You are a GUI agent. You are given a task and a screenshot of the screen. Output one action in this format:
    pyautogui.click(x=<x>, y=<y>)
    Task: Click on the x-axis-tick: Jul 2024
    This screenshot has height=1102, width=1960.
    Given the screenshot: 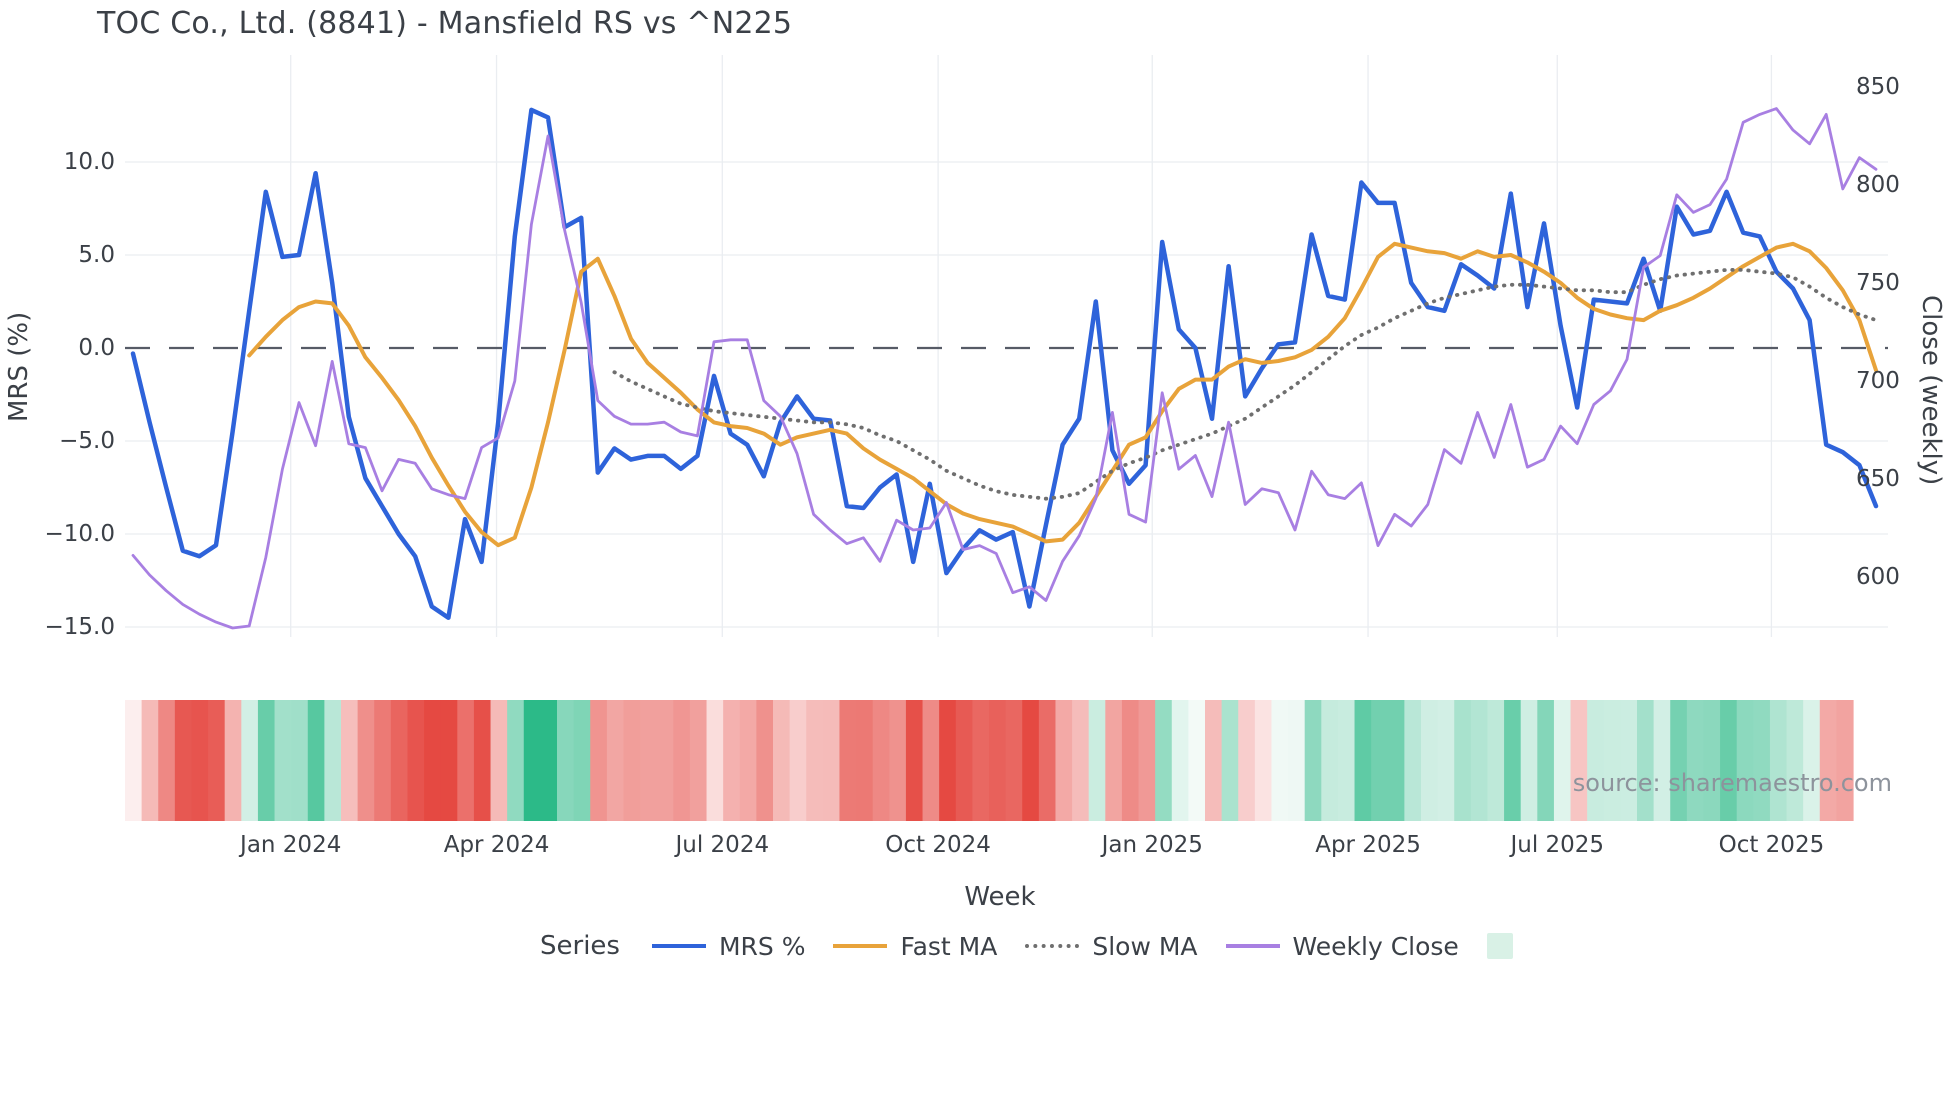 What is the action you would take?
    pyautogui.click(x=722, y=845)
    